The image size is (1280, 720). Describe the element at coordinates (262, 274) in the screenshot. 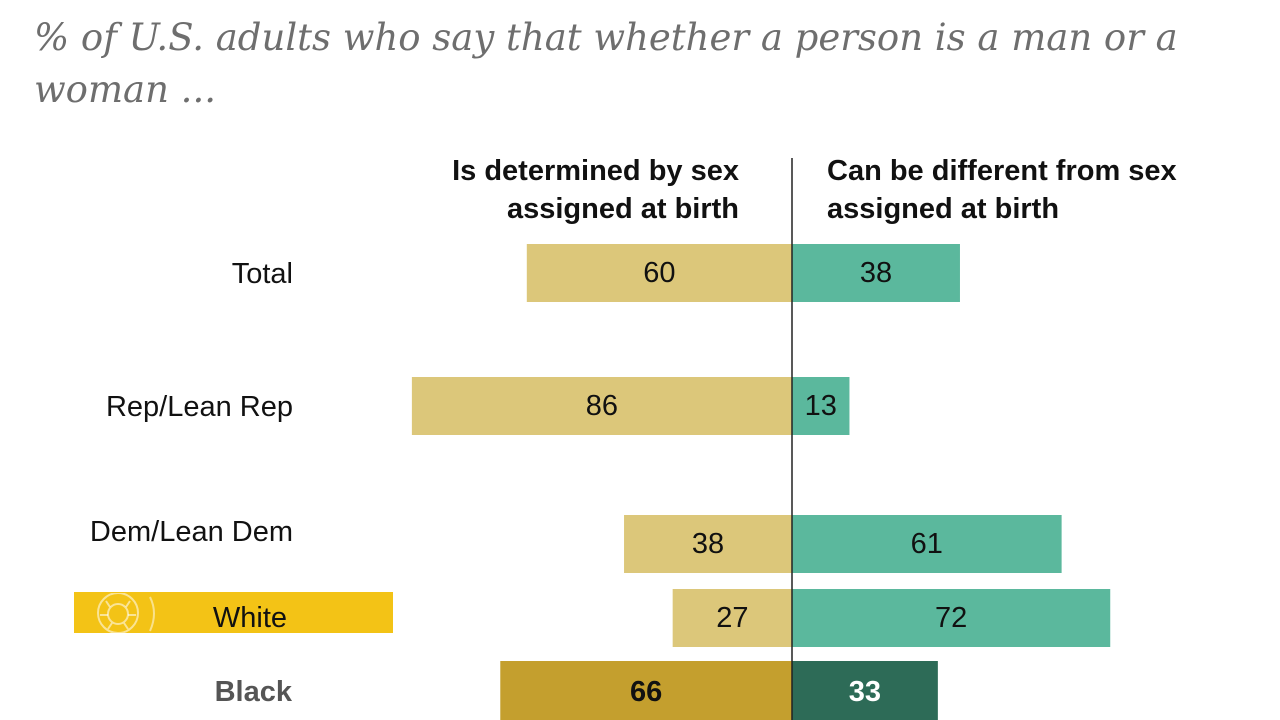

I see `category-label-total: Total` at that location.